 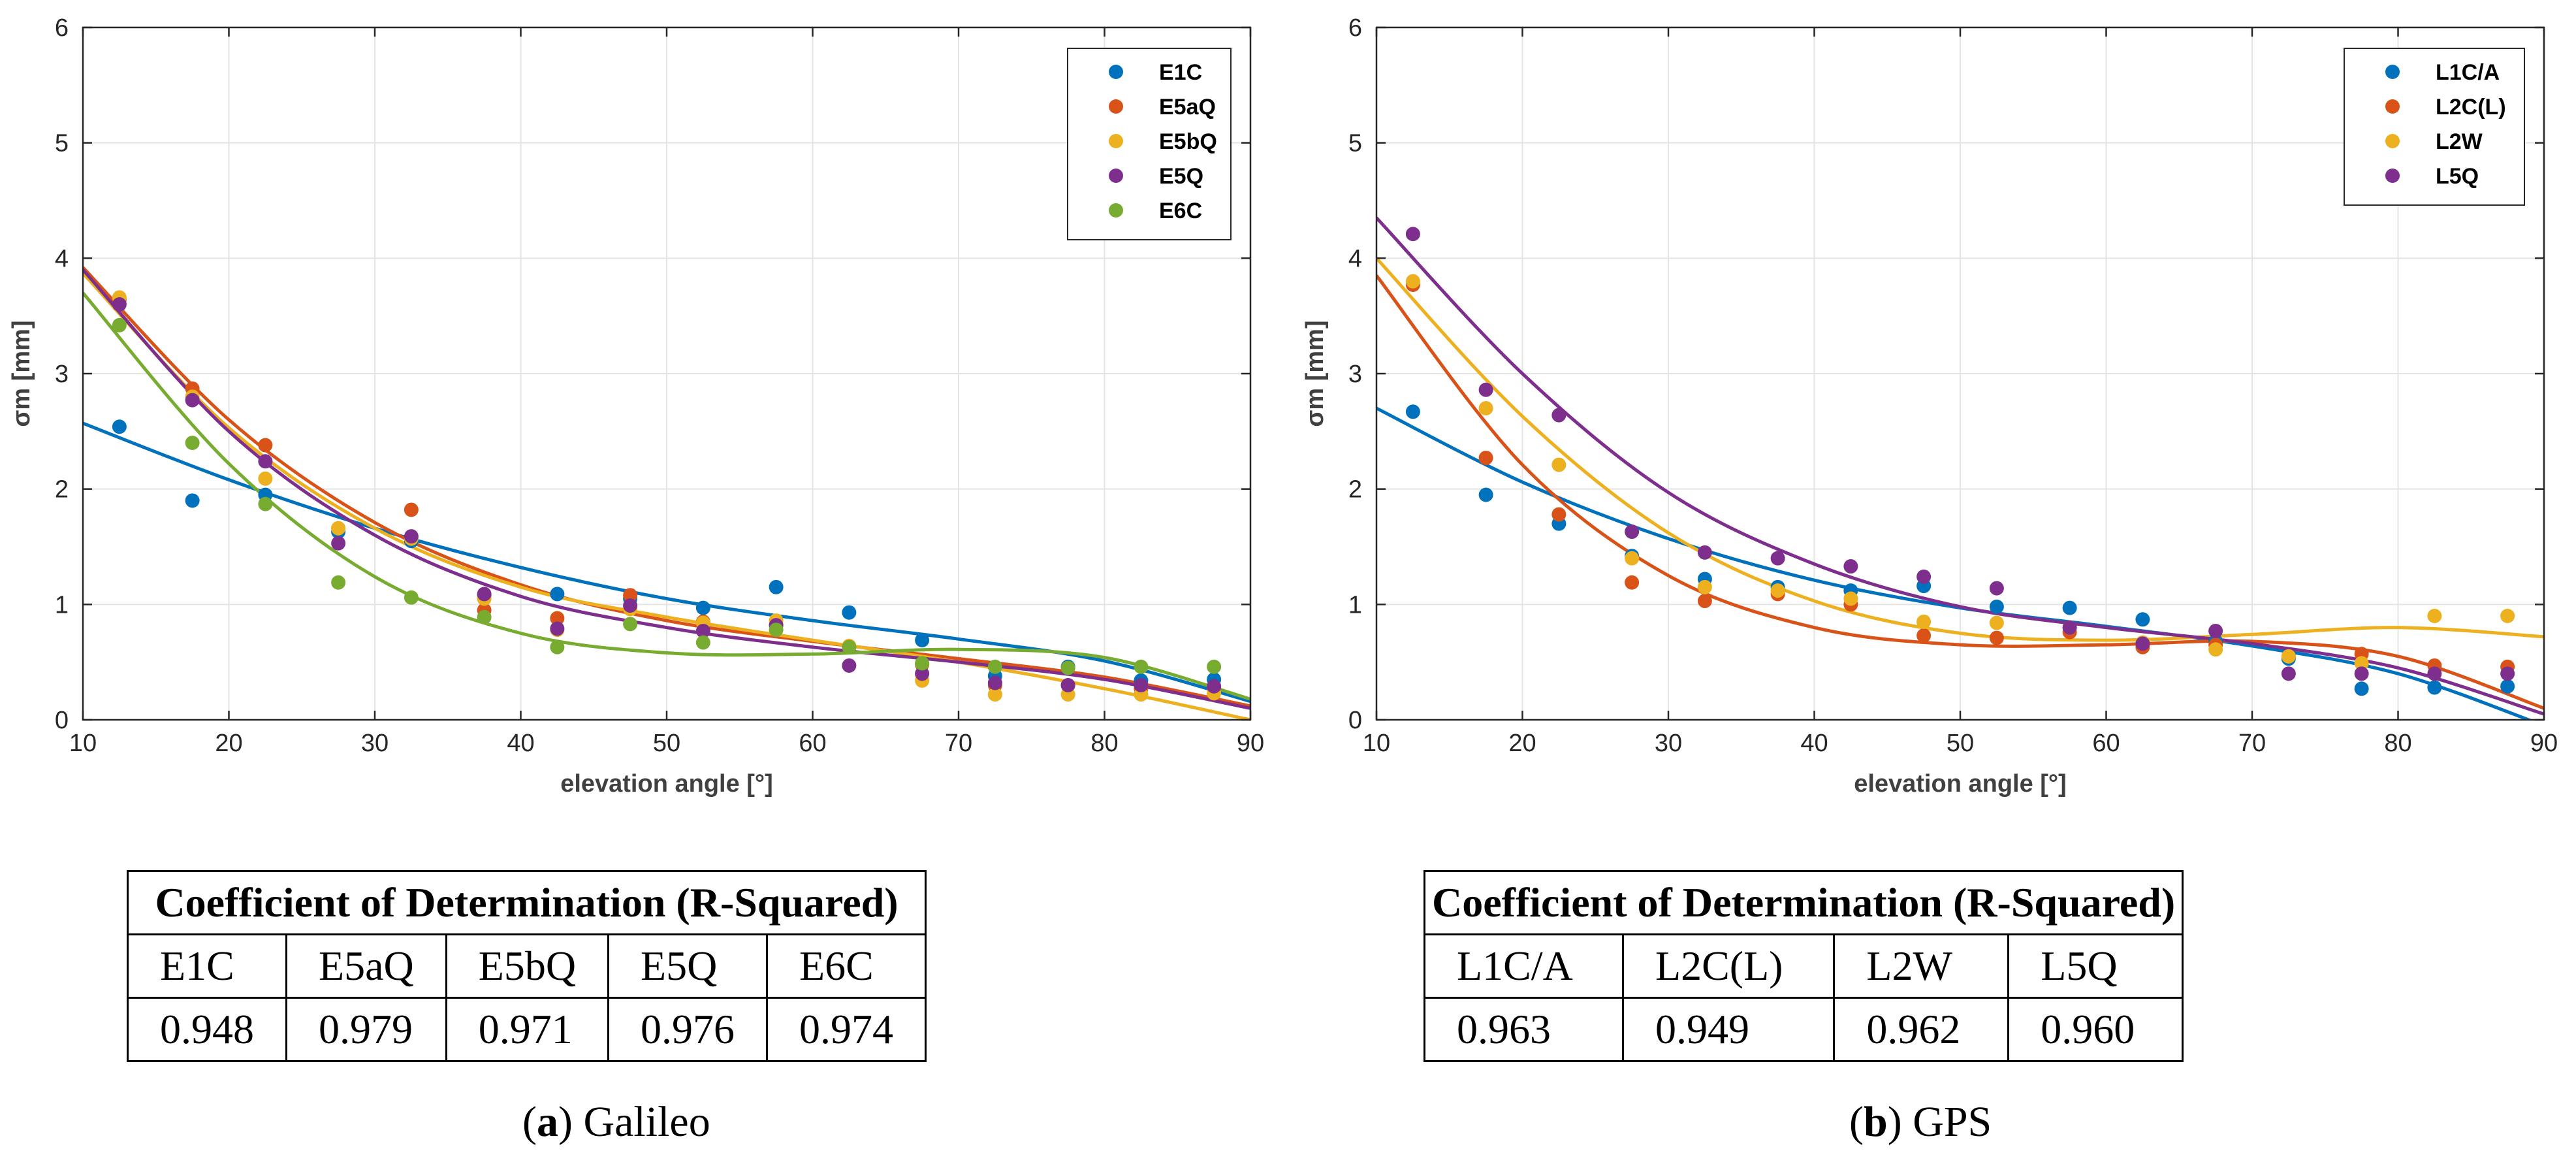 I want to click on legend-label-e5aq: E5aQ, so click(x=1187, y=107).